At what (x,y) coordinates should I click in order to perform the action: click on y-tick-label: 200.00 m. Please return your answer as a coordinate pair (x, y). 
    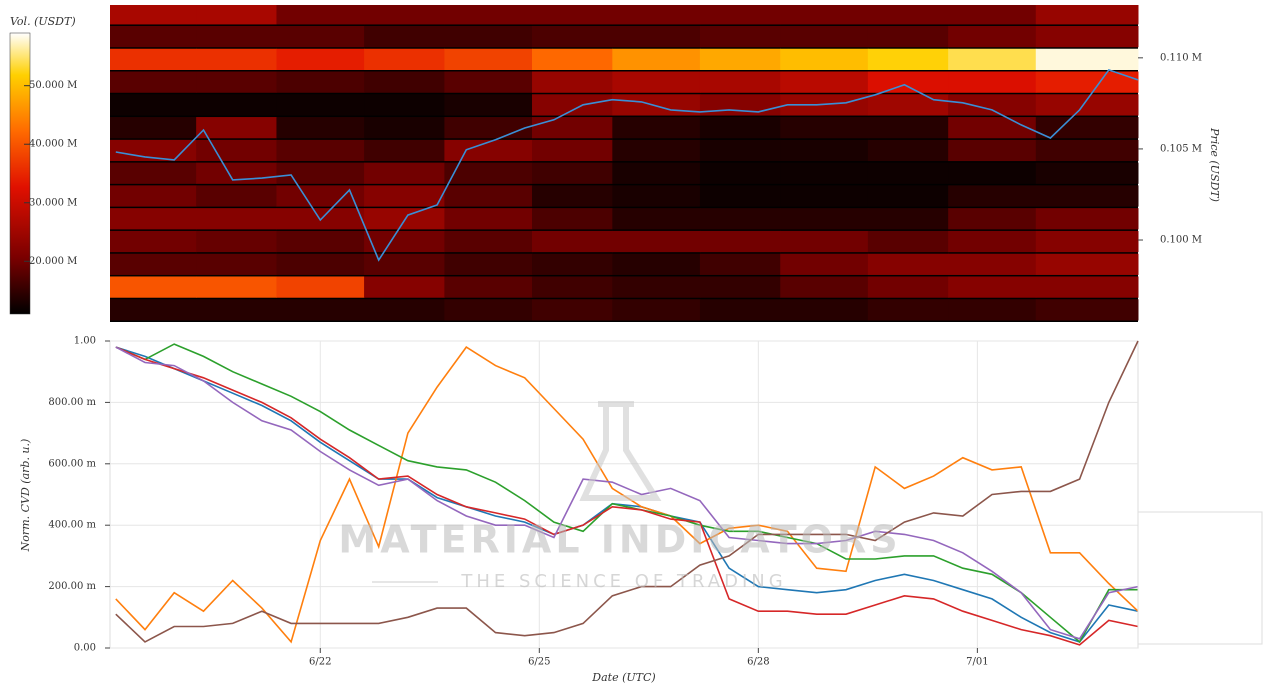
    Looking at the image, I should click on (72, 586).